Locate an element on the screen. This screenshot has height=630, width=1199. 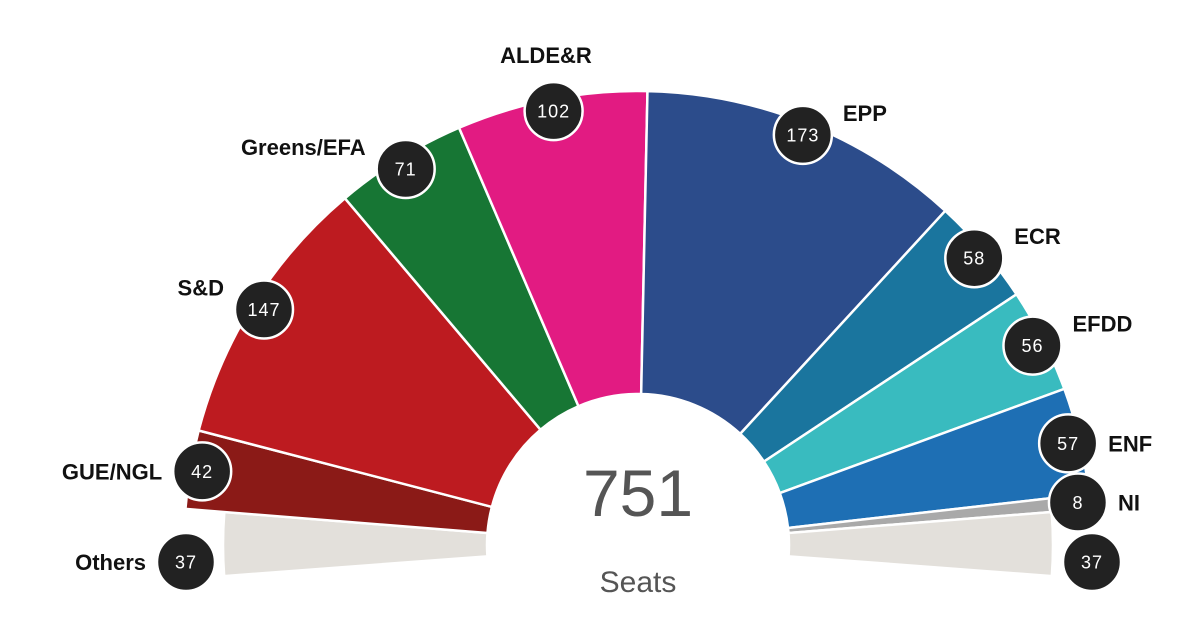
badge-s-d is located at coordinates (264, 309).